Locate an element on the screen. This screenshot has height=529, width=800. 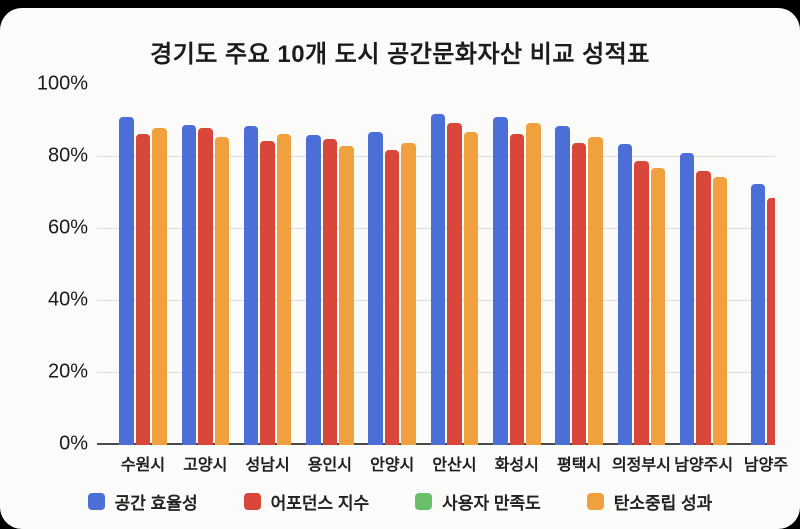
legend-label: 공간 효율성 is located at coordinates (156, 503).